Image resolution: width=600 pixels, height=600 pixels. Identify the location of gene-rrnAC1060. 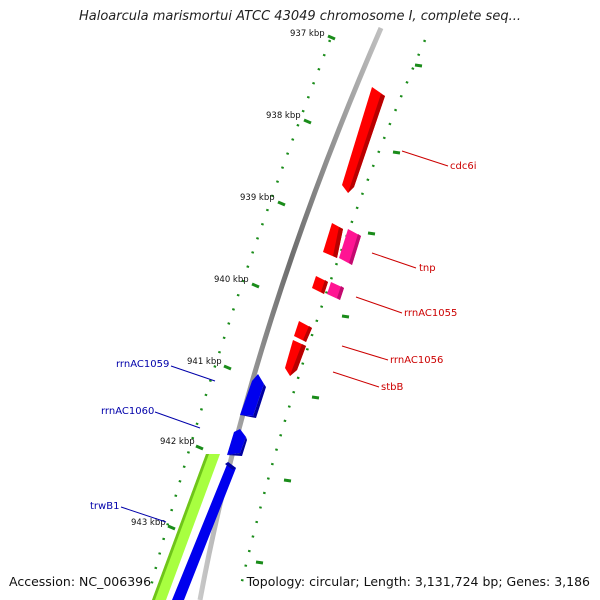
(236, 442).